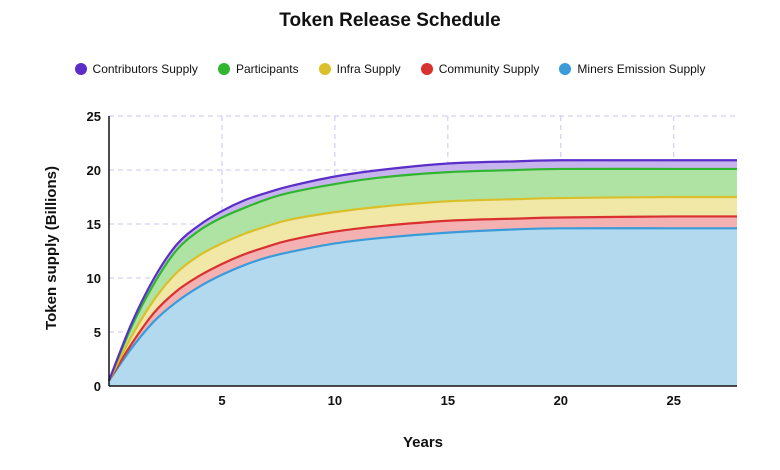  I want to click on y-tick-20: 20, so click(94, 170).